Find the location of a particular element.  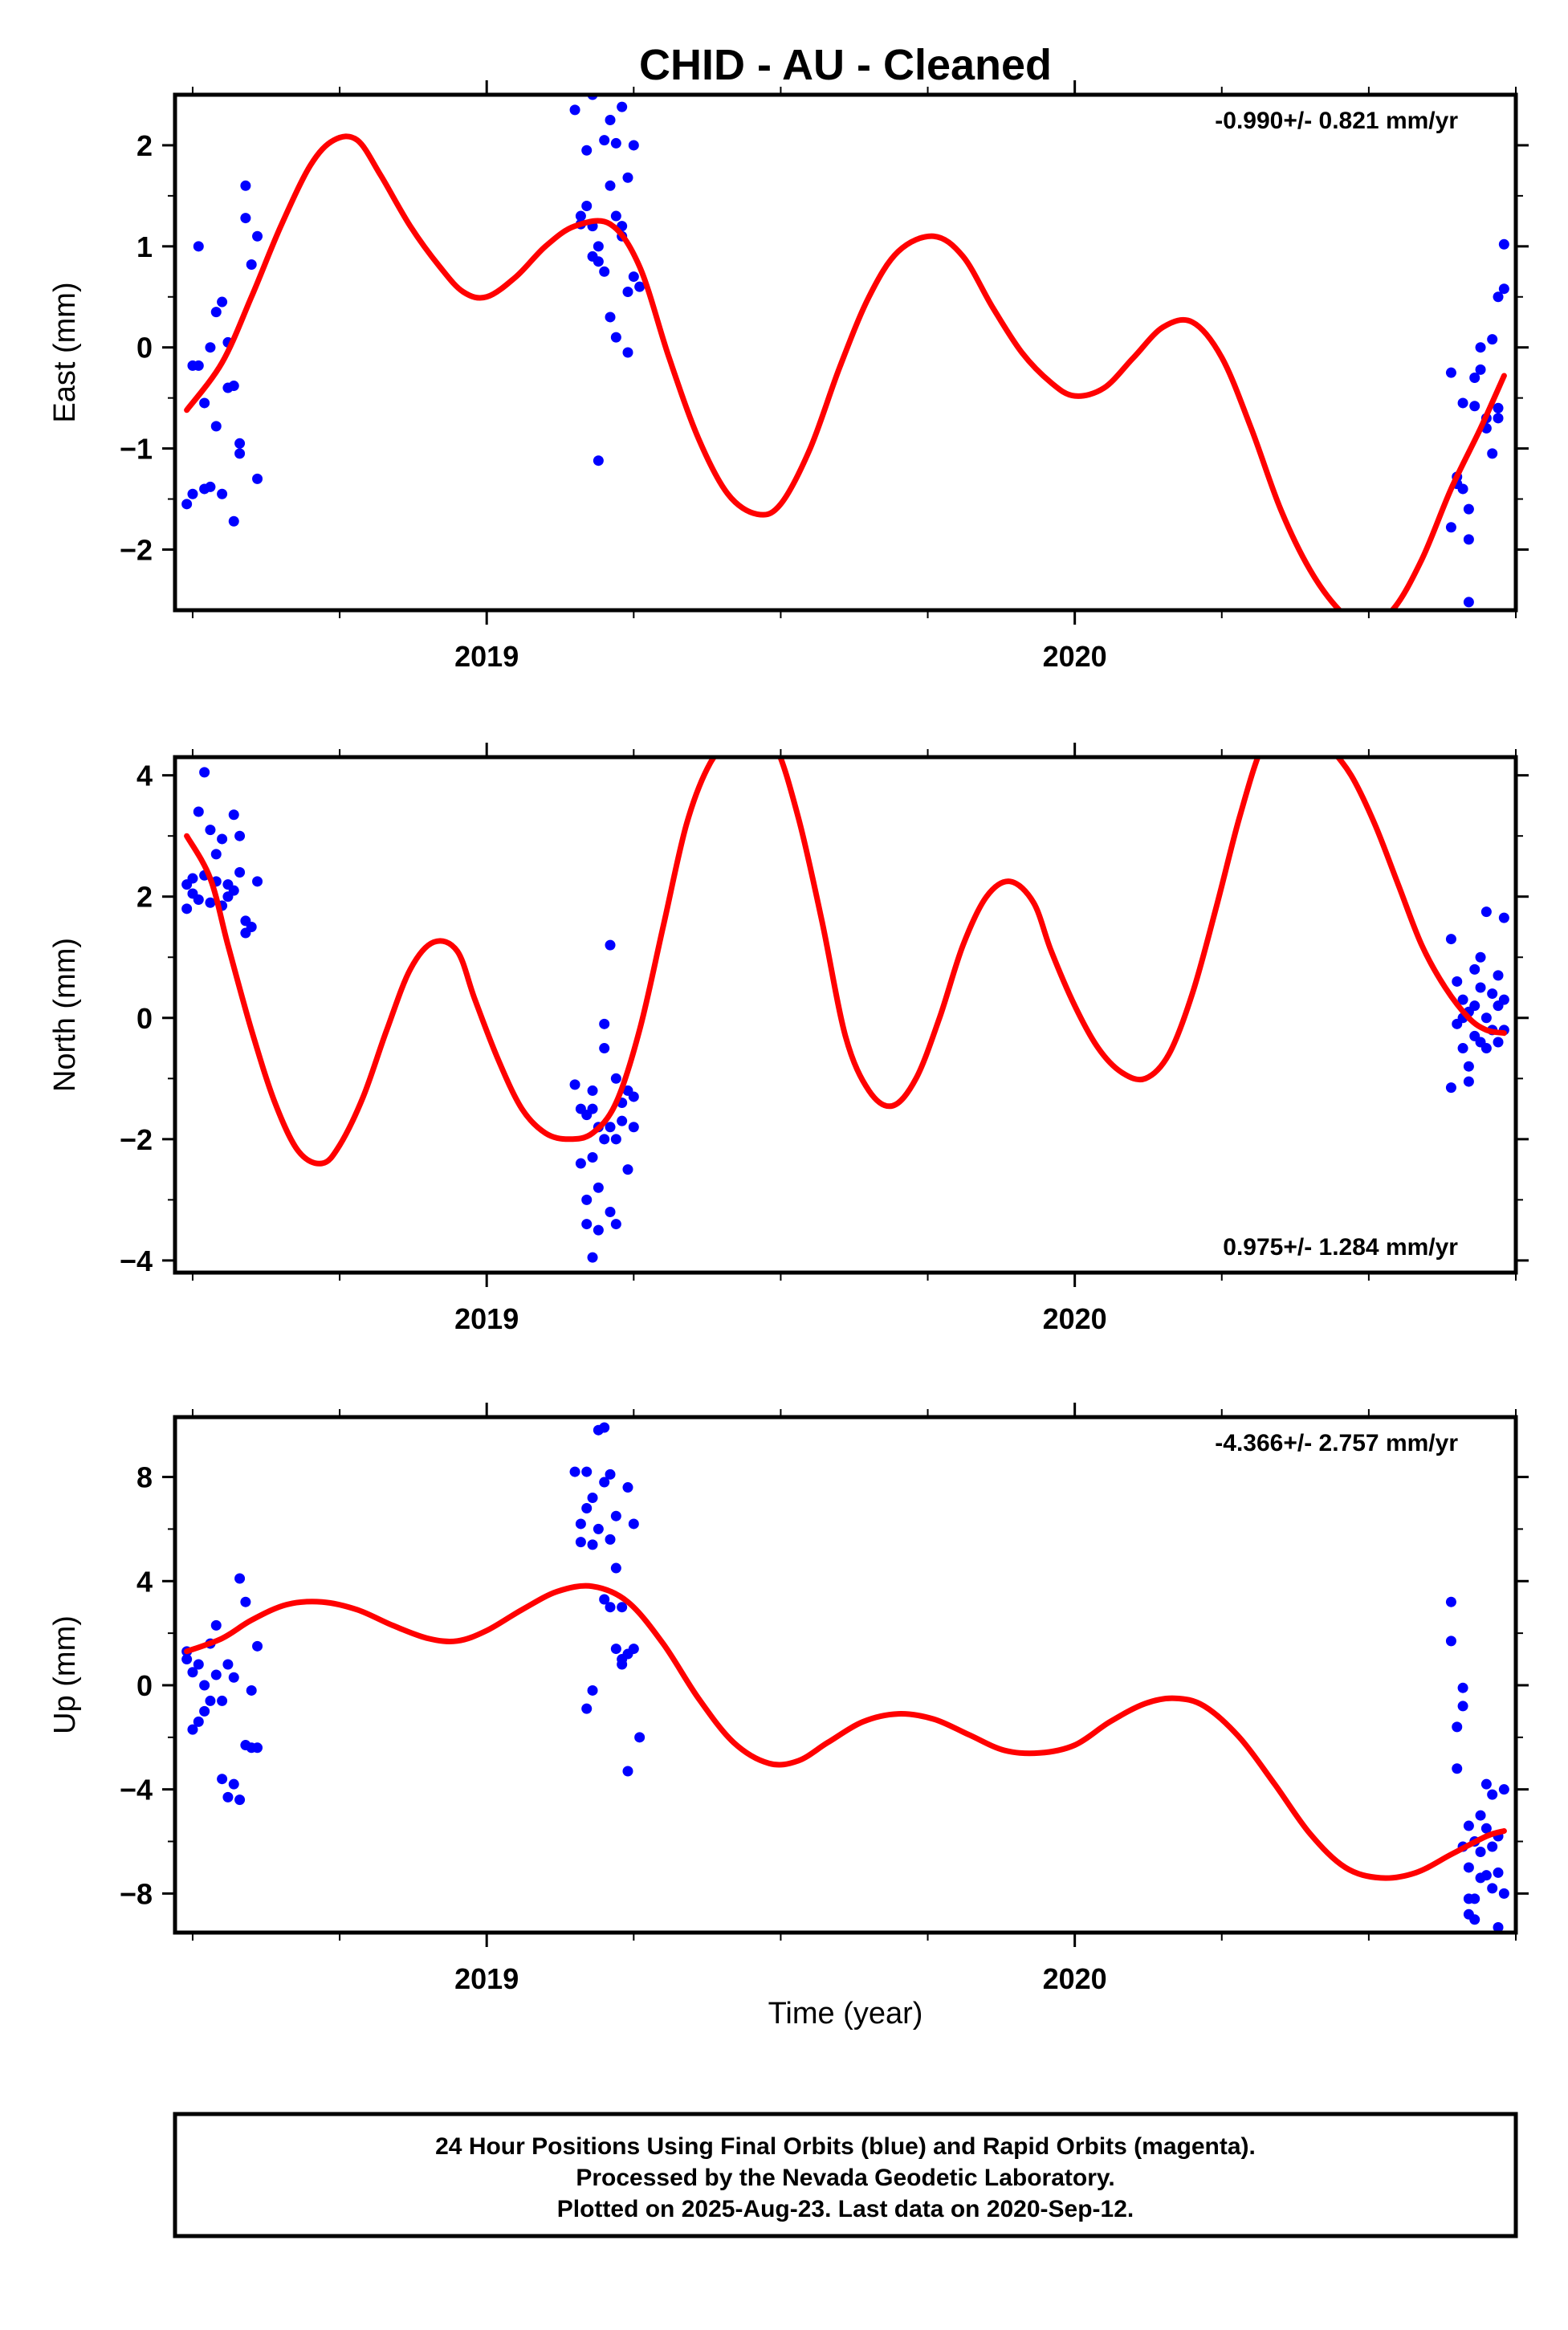

y-tick-label: 0 is located at coordinates (144, 348).